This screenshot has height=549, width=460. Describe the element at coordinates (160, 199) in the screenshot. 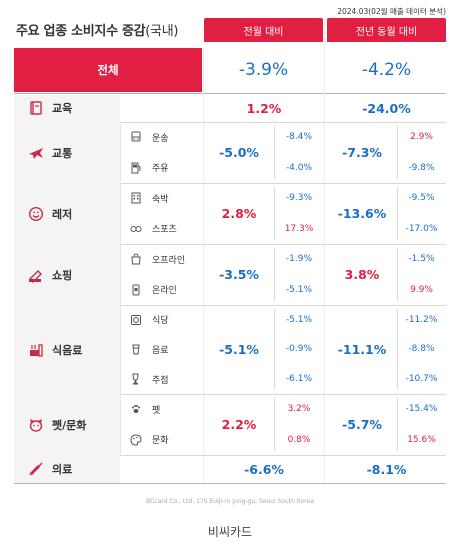

I see `subcategory-label: 숙박` at that location.